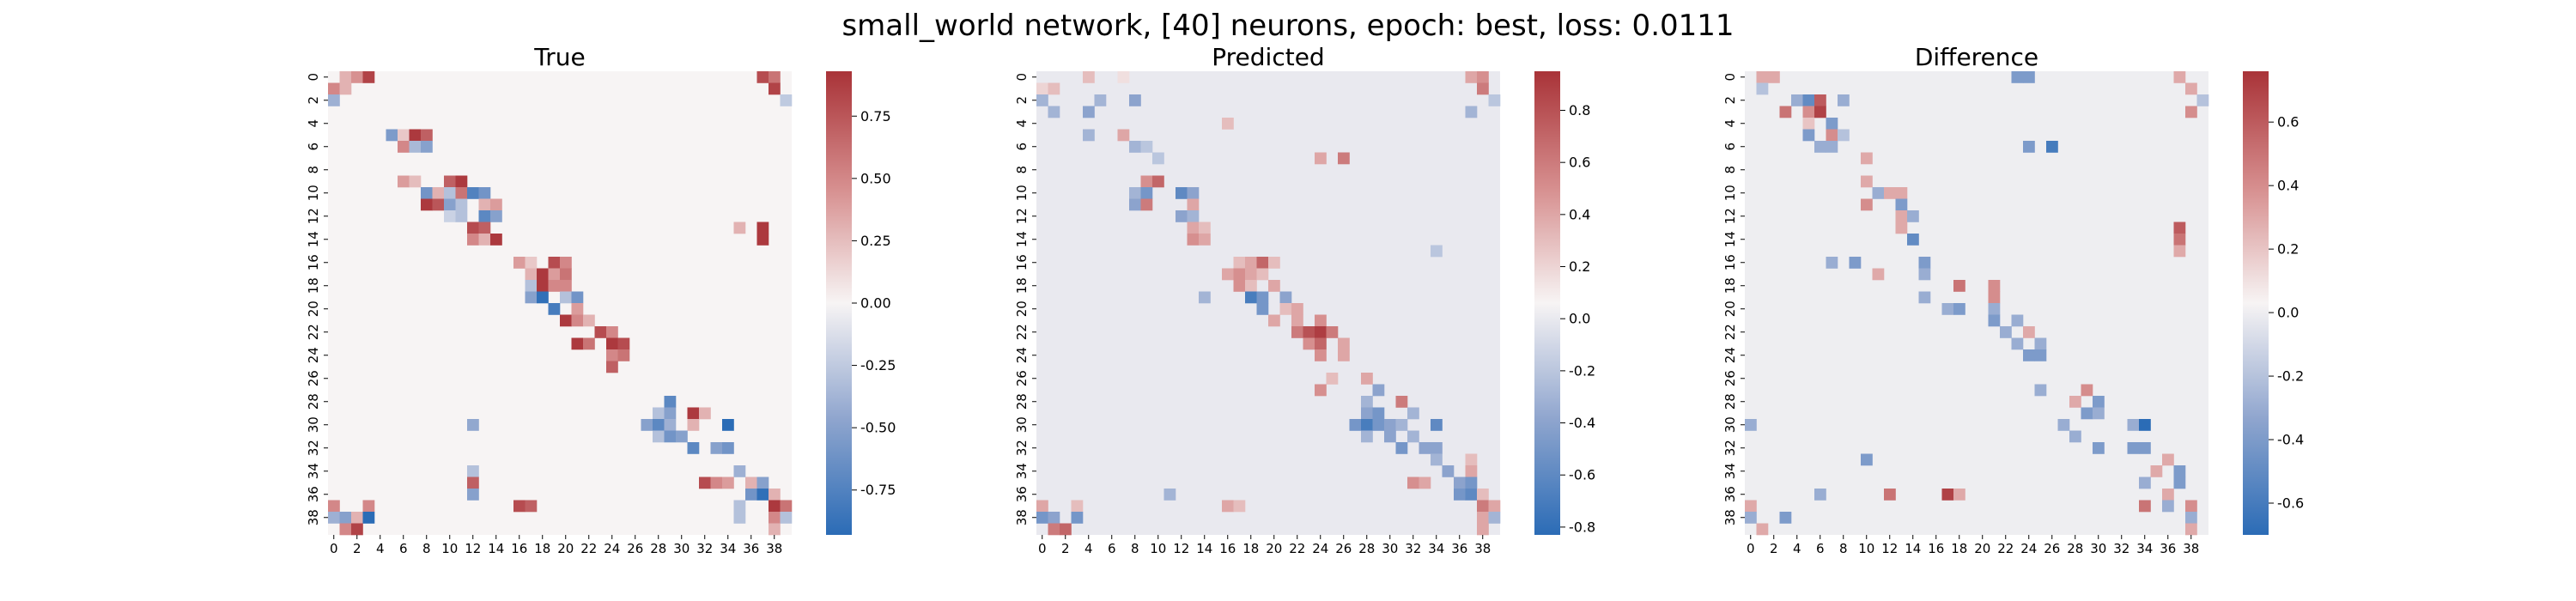  I want to click on x-tick-label: 18, so click(542, 548).